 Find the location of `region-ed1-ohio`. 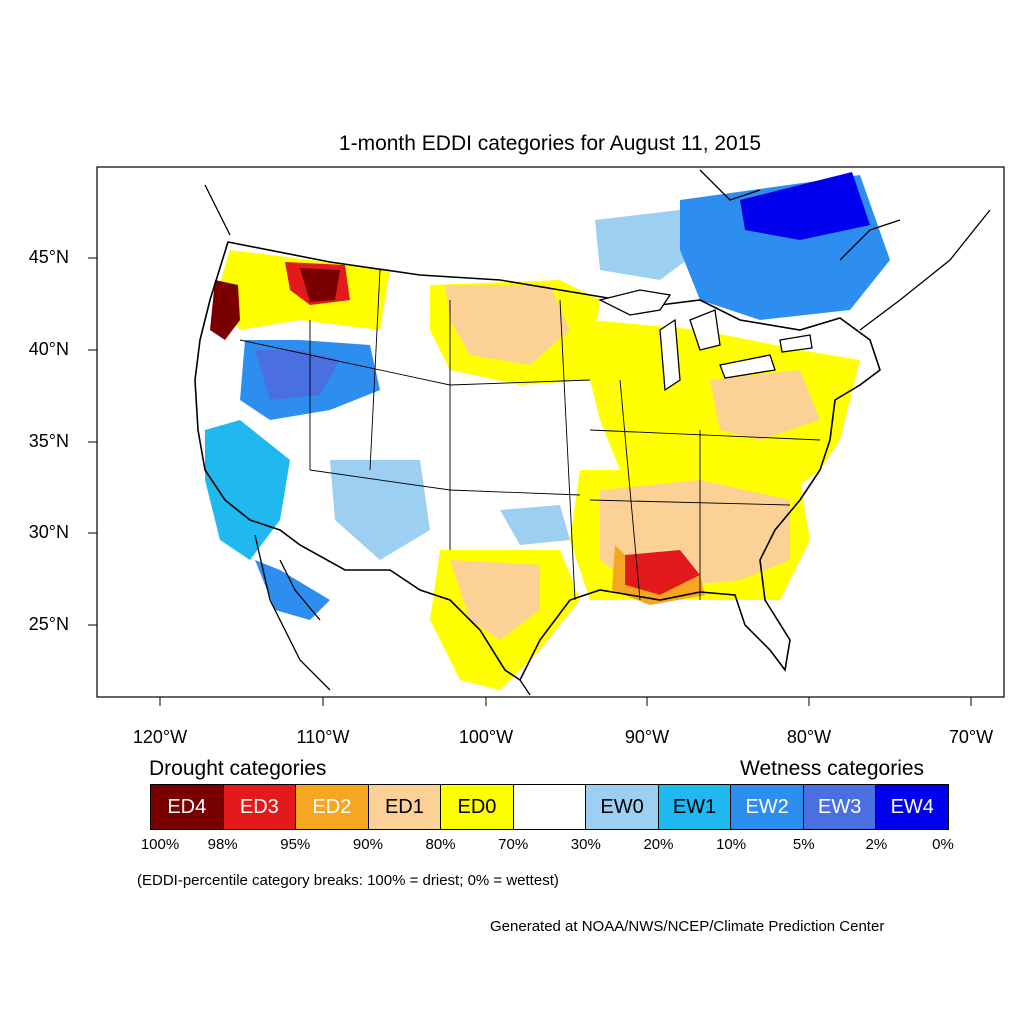

region-ed1-ohio is located at coordinates (765, 405).